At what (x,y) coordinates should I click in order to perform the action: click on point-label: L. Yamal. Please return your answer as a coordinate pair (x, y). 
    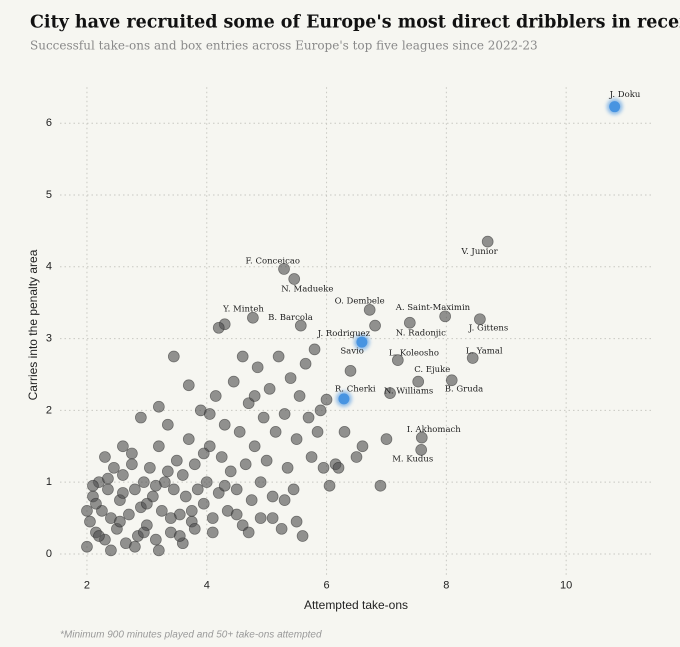
    Looking at the image, I should click on (484, 351).